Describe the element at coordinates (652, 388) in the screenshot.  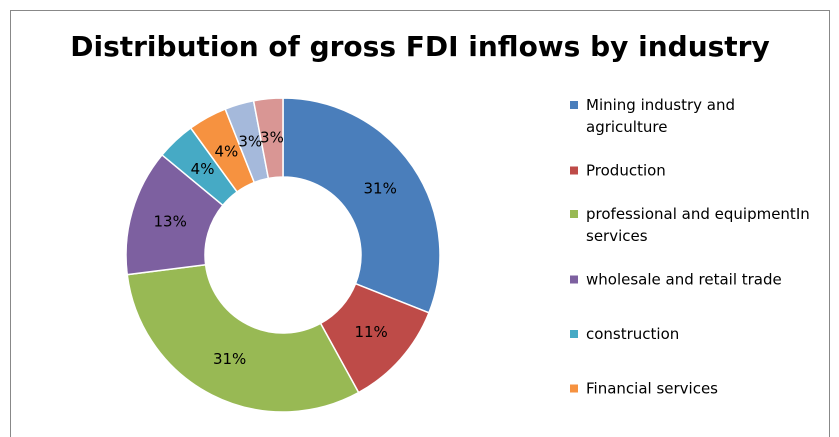
I see `legend-label: Financial services` at that location.